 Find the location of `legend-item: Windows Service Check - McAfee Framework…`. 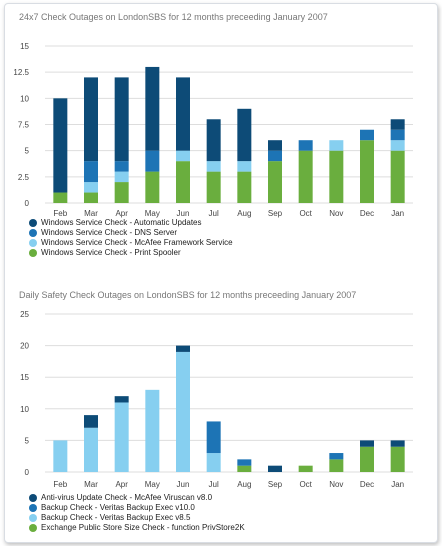

legend-item: Windows Service Check - McAfee Framework… is located at coordinates (131, 243).